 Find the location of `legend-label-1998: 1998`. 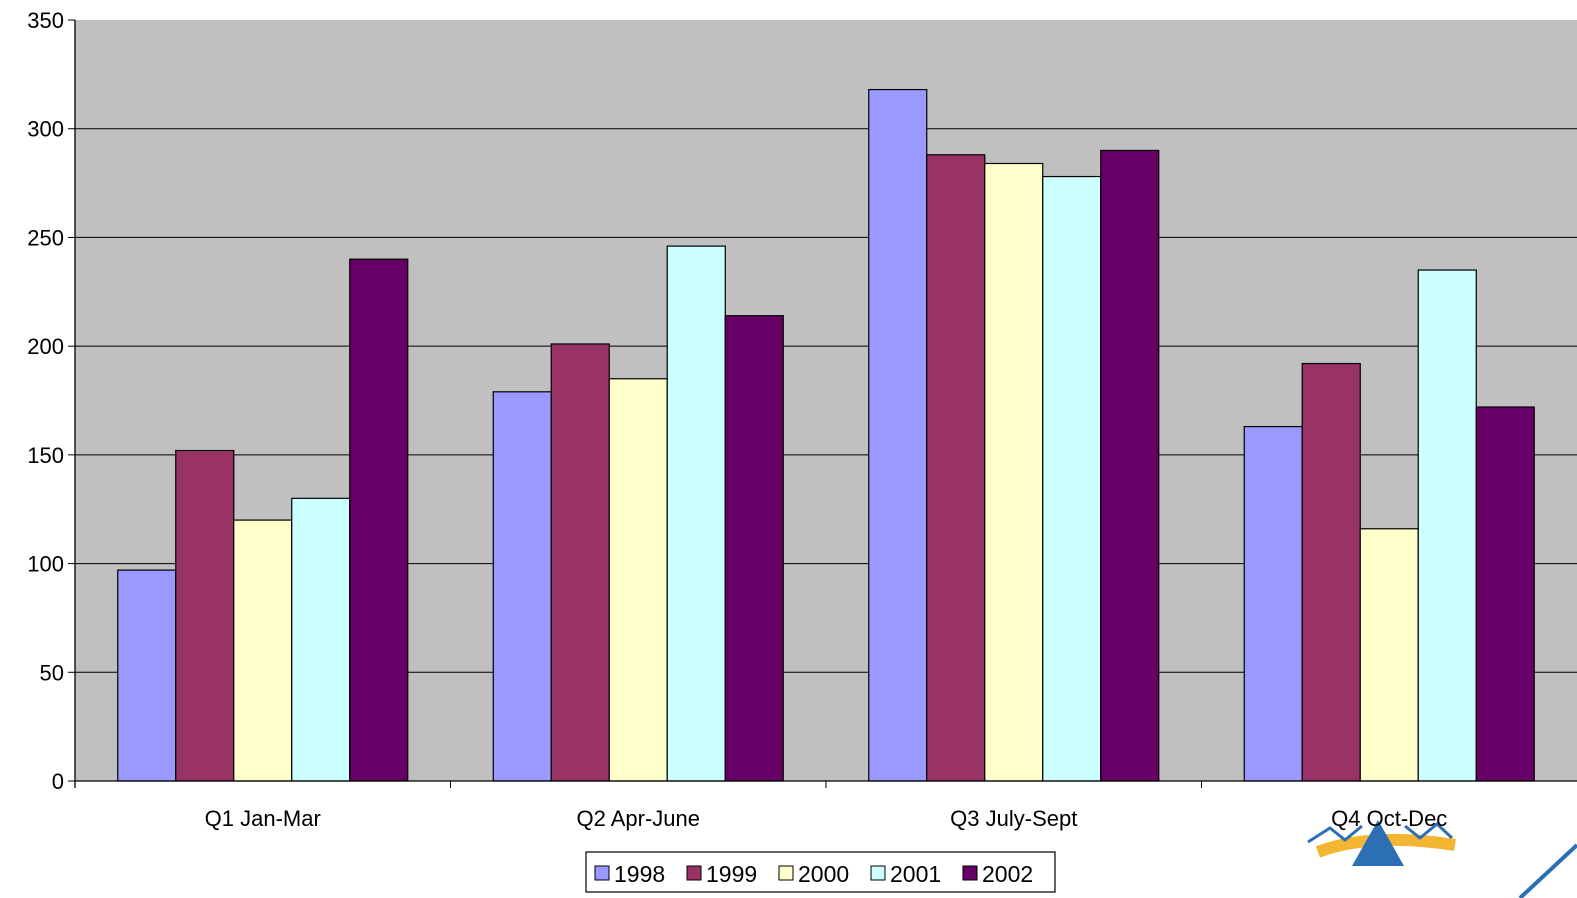

legend-label-1998: 1998 is located at coordinates (639, 874).